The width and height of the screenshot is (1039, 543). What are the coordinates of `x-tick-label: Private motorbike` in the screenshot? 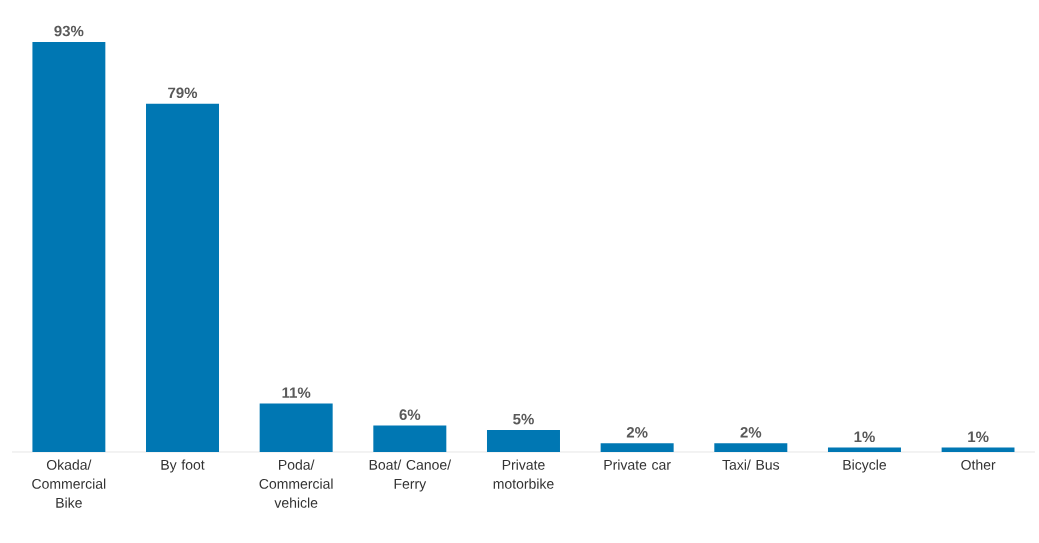 It's located at (523, 474).